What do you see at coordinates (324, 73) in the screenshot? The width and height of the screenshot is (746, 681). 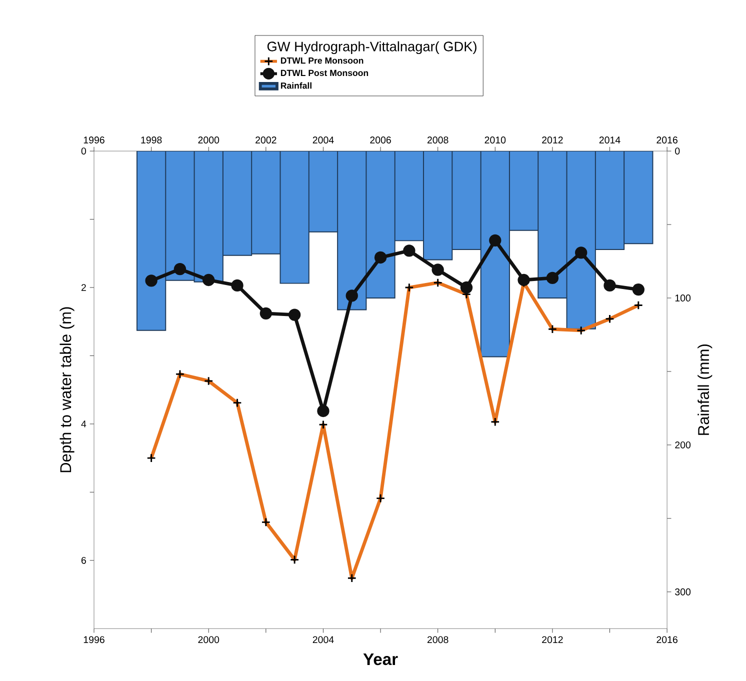 I see `legend-label: DTWL Post Monsoon` at bounding box center [324, 73].